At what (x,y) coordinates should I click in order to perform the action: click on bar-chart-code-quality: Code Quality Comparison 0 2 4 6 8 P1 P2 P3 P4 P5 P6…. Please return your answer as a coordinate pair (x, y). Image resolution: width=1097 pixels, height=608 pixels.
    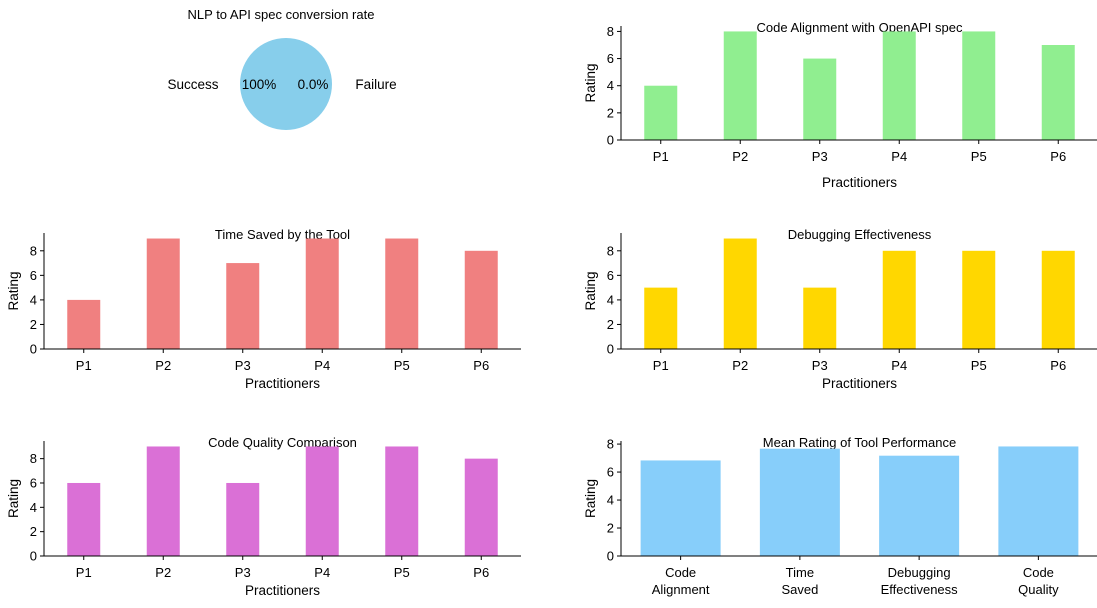
    Looking at the image, I should click on (263, 516).